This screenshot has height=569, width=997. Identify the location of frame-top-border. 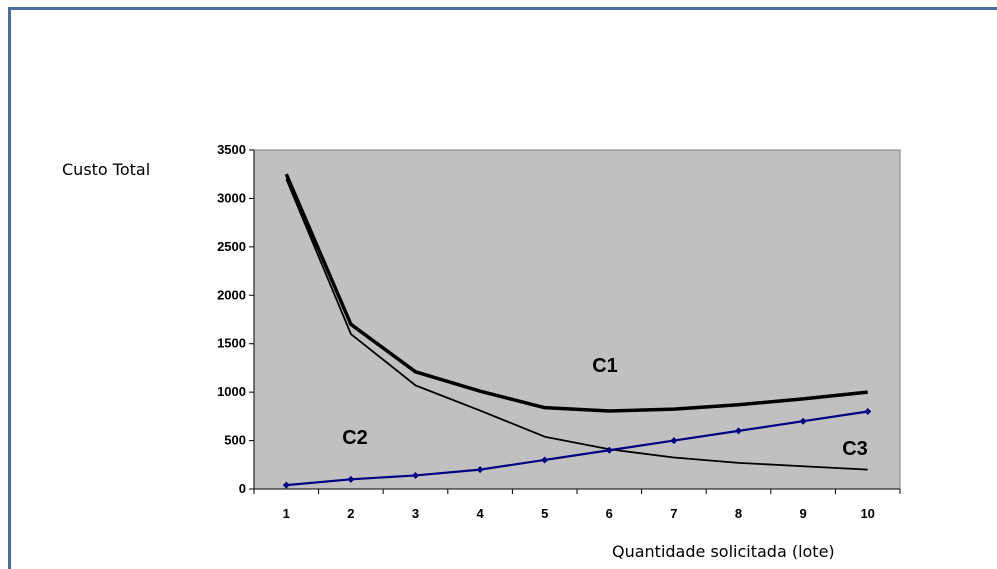
(502, 8).